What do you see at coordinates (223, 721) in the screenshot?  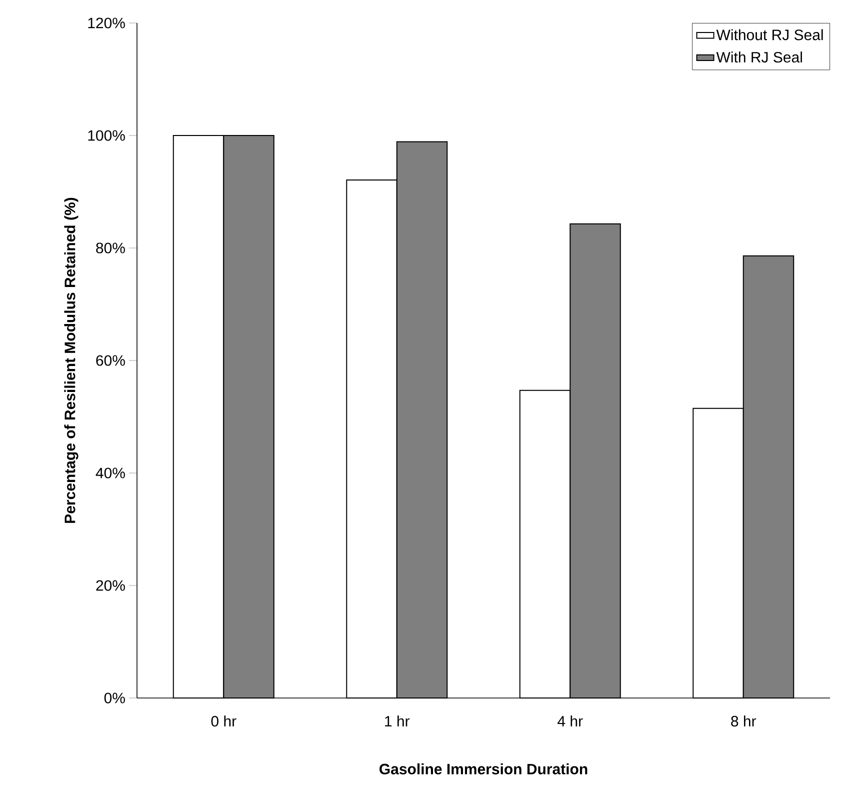 I see `x-tick-label: 0 hr` at bounding box center [223, 721].